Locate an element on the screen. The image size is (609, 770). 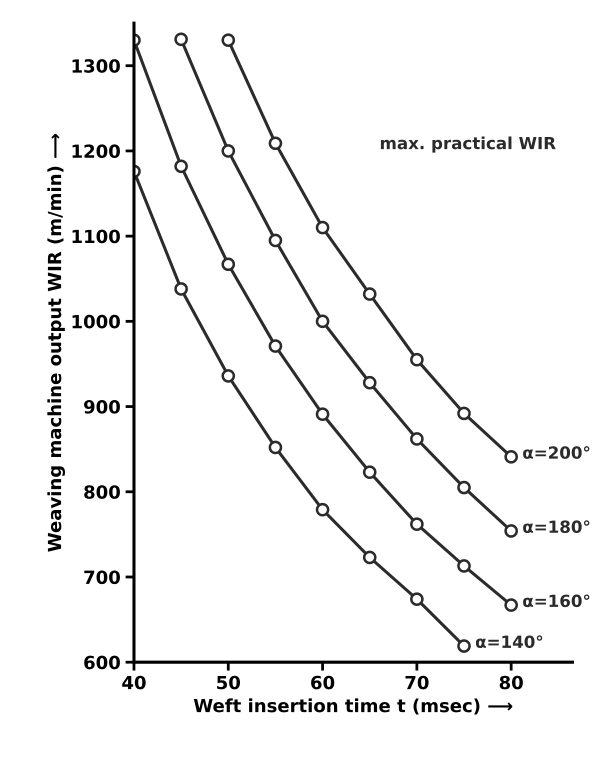
y-tick-label: 1100 is located at coordinates (96, 237).